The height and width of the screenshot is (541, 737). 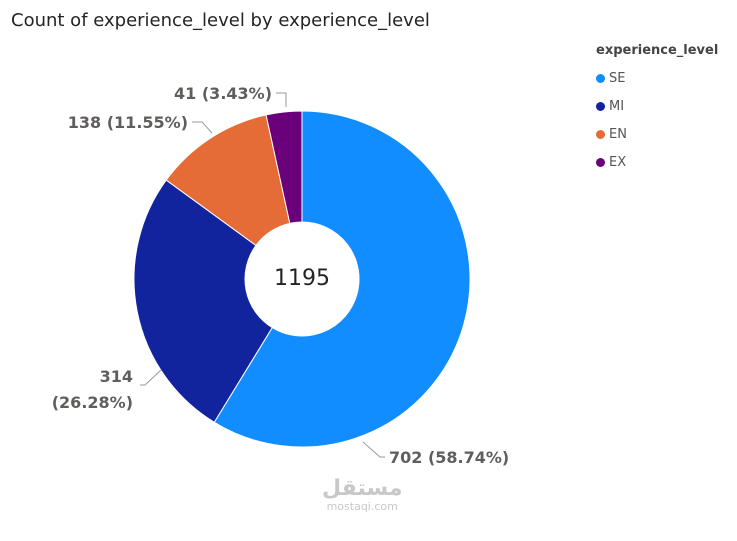 I want to click on leader-line-mi, so click(x=151, y=377).